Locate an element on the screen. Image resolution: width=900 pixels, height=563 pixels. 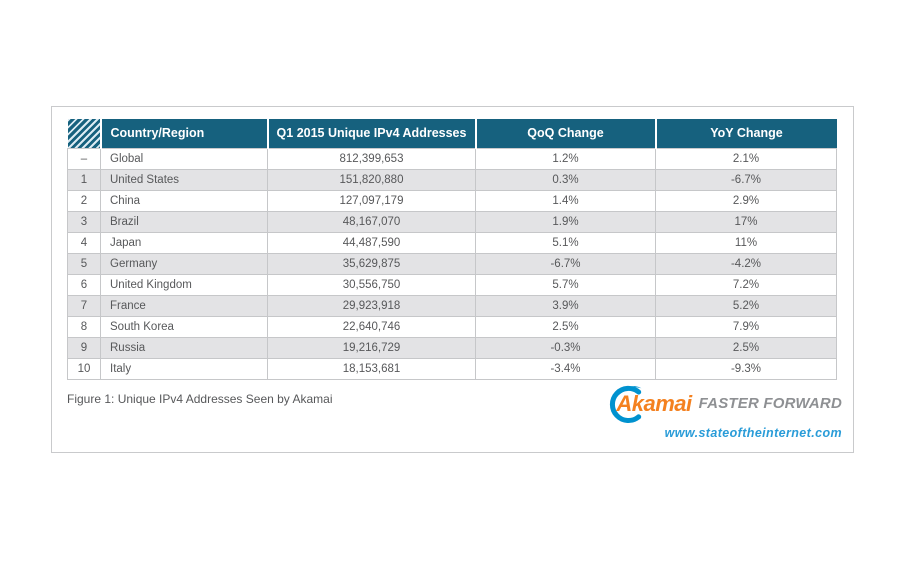
cell-country: United States is located at coordinates (184, 179).